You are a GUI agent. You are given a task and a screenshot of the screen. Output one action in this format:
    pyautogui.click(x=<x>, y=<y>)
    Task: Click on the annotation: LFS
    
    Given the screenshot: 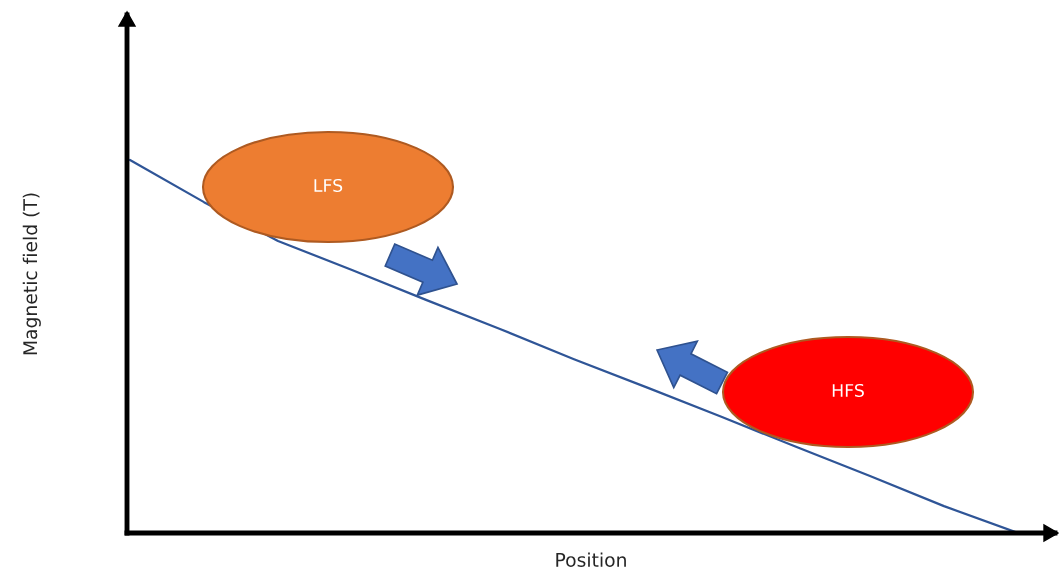 What is the action you would take?
    pyautogui.click(x=328, y=185)
    